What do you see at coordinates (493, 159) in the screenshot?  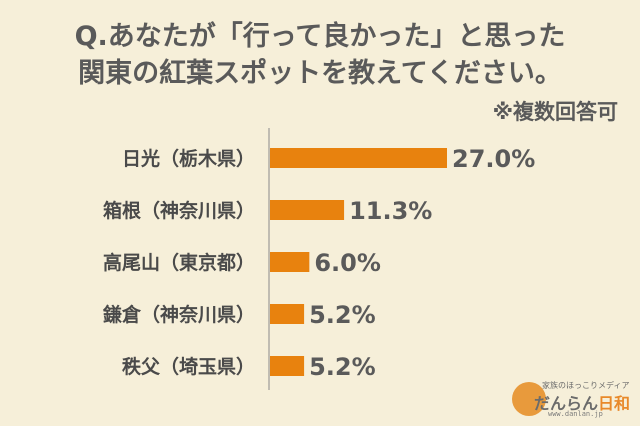 I see `value-label: 27.0%` at bounding box center [493, 159].